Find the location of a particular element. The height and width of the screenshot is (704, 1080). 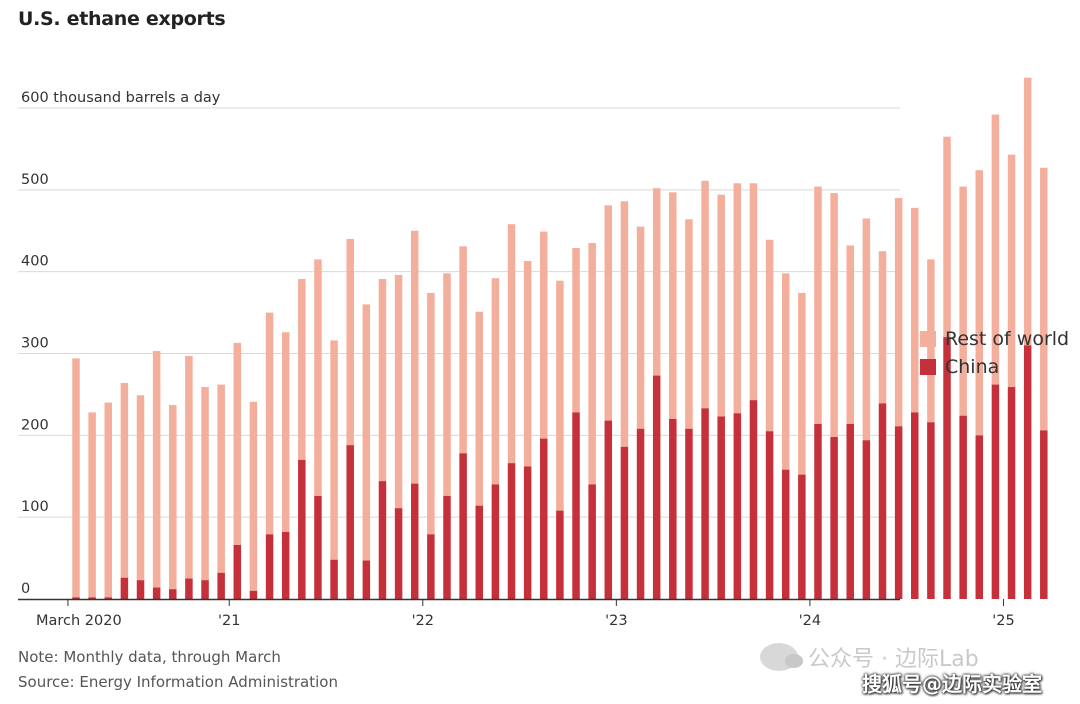

x-tick-label: '21 is located at coordinates (229, 621).